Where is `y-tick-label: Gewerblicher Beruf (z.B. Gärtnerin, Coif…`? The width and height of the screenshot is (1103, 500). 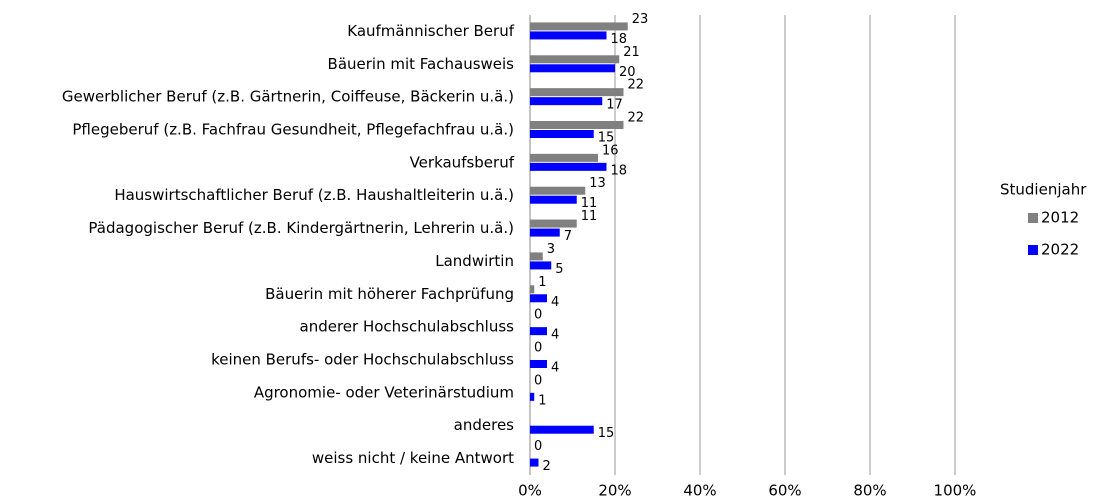
y-tick-label: Gewerblicher Beruf (z.B. Gärtnerin, Coif… is located at coordinates (288, 97).